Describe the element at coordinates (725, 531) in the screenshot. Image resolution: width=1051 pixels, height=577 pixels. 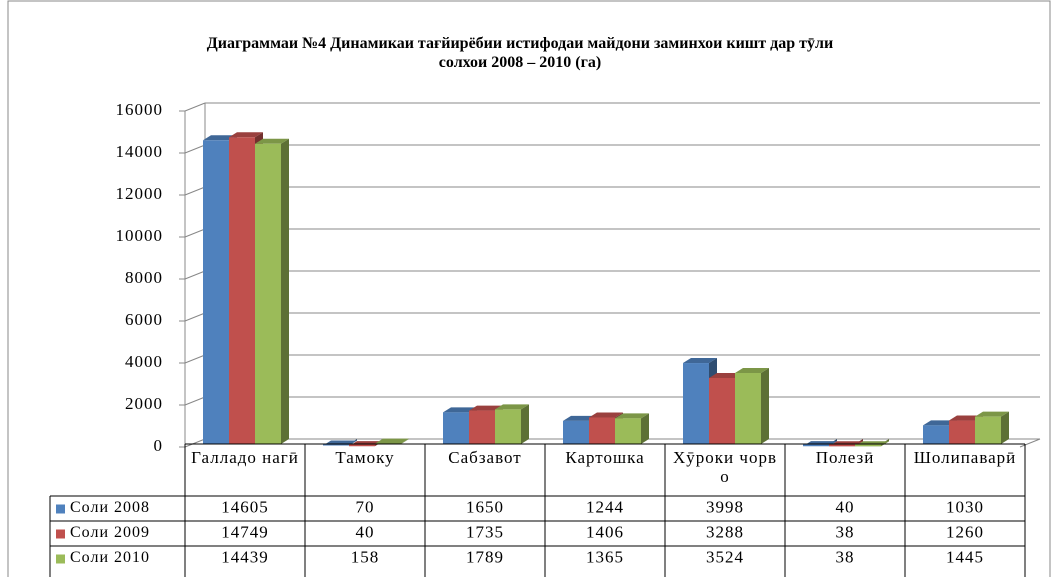
I see `table-value: 3288` at that location.